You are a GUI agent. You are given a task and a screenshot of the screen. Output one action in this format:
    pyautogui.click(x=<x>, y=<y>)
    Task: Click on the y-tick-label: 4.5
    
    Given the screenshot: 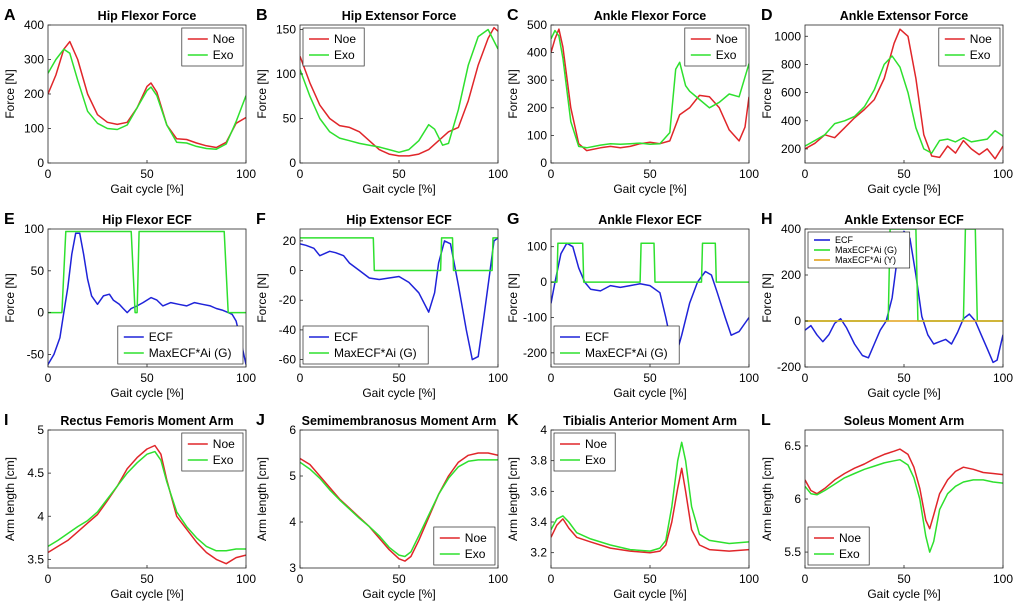 What is the action you would take?
    pyautogui.click(x=35, y=473)
    